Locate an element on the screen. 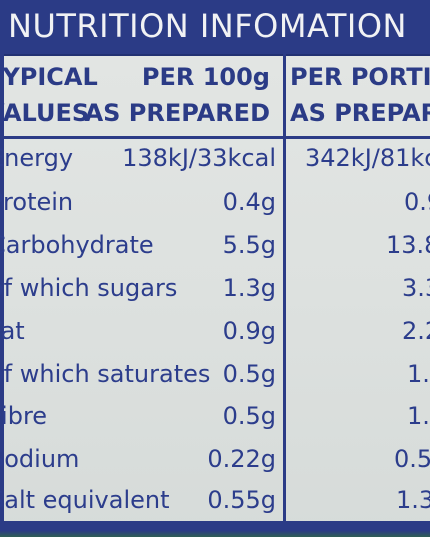  header-typical: TYPICAL is located at coordinates (49, 77).